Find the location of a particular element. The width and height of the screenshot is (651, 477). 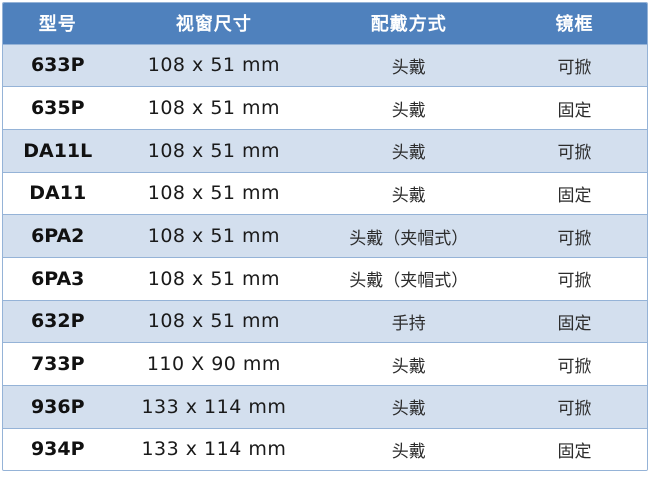

column-header-frame: 镜框 is located at coordinates (574, 23).